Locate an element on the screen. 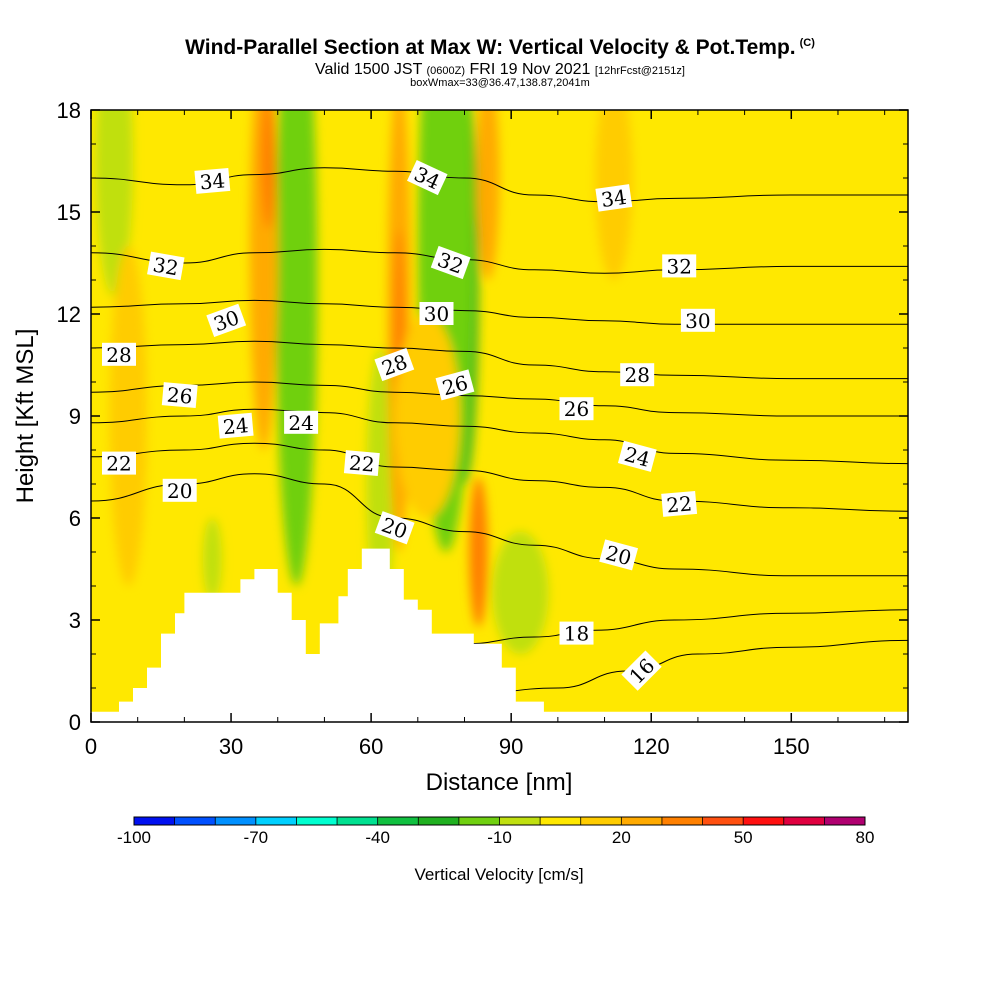 This screenshot has width=1000, height=1000. contour-label-group: 32 is located at coordinates (166, 266).